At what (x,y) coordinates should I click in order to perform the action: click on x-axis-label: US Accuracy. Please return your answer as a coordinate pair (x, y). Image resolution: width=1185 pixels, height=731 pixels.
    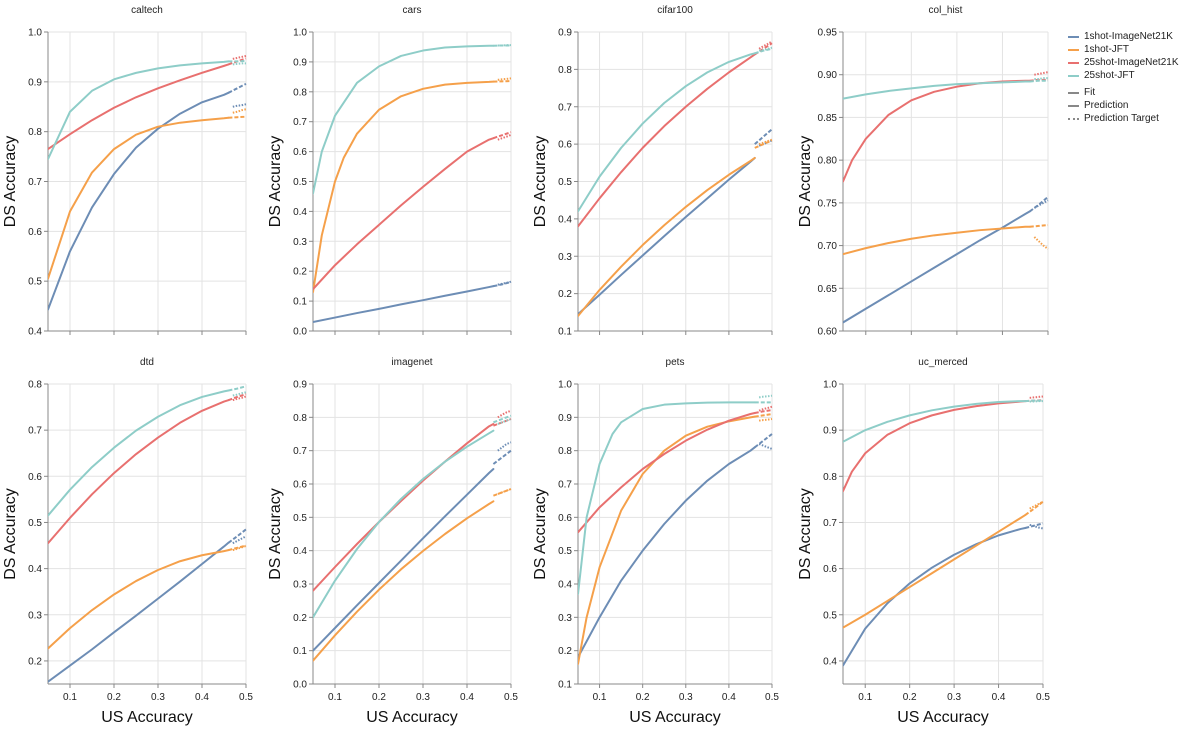
    Looking at the image, I should click on (943, 717).